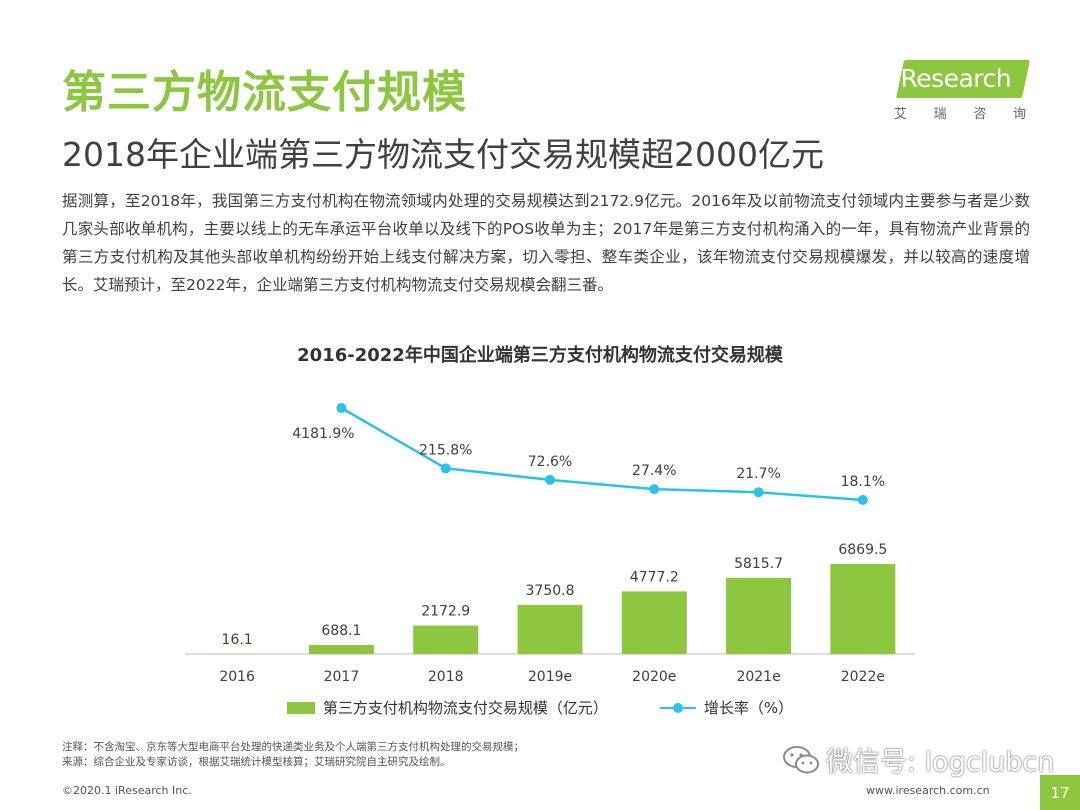 The width and height of the screenshot is (1080, 810). What do you see at coordinates (862, 550) in the screenshot?
I see `bar-value-label: 6869.5` at bounding box center [862, 550].